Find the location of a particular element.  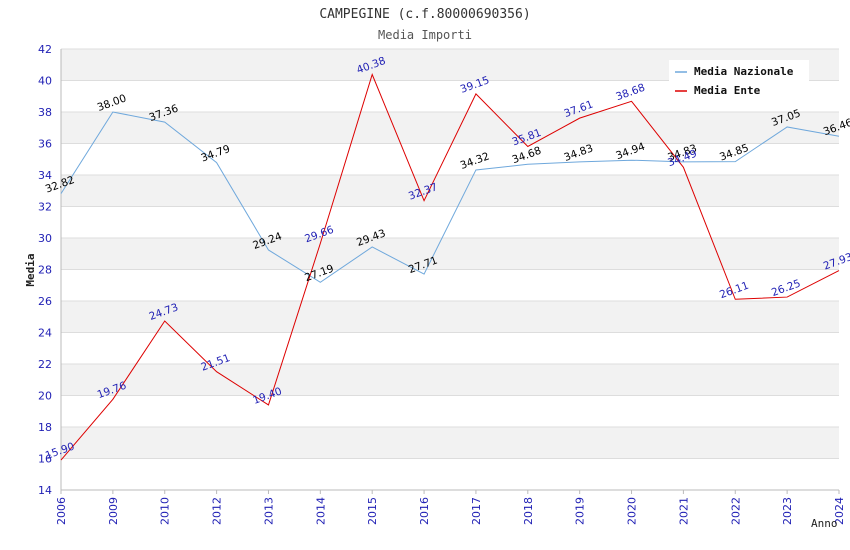

y-axis-ticks: 14 16 18 20 22 24 26 28 30 32 34 36 38 40 42 is located at coordinates (45, 270).